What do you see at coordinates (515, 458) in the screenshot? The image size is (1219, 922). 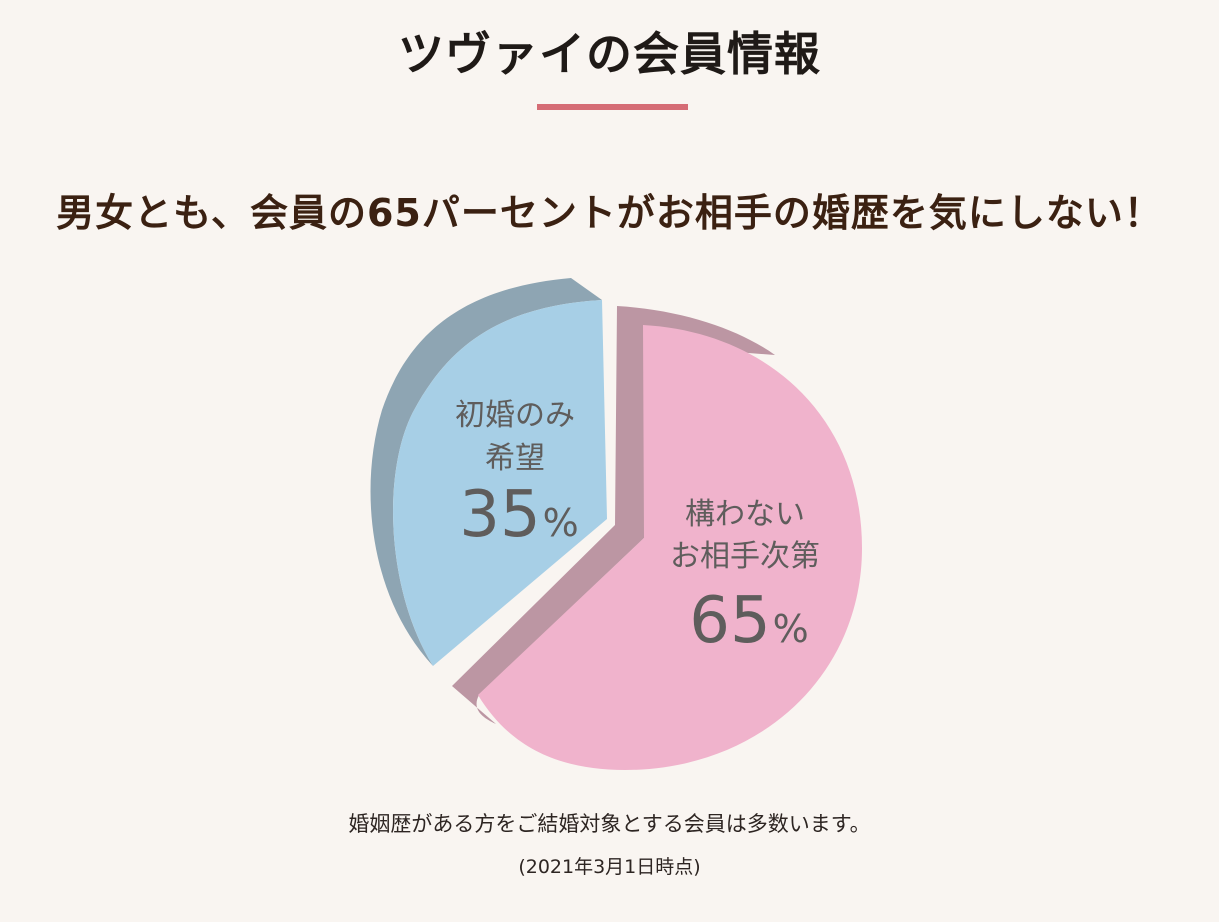 I see `slice-label-line-2: 希望` at bounding box center [515, 458].